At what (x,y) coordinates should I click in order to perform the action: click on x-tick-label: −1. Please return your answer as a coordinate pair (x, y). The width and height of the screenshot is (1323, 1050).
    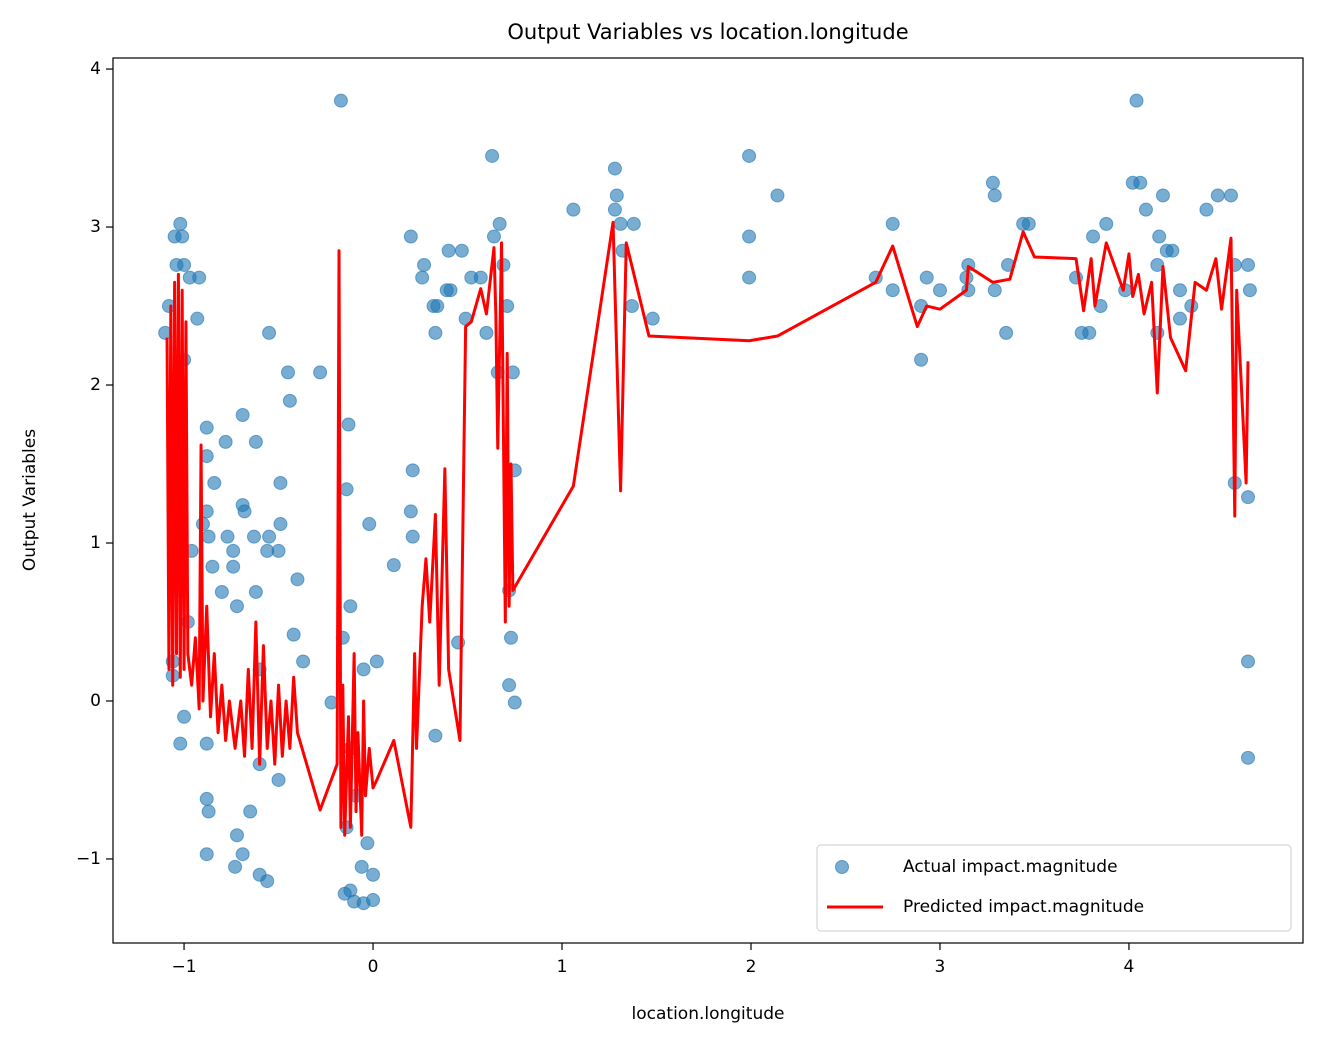
    Looking at the image, I should click on (184, 967).